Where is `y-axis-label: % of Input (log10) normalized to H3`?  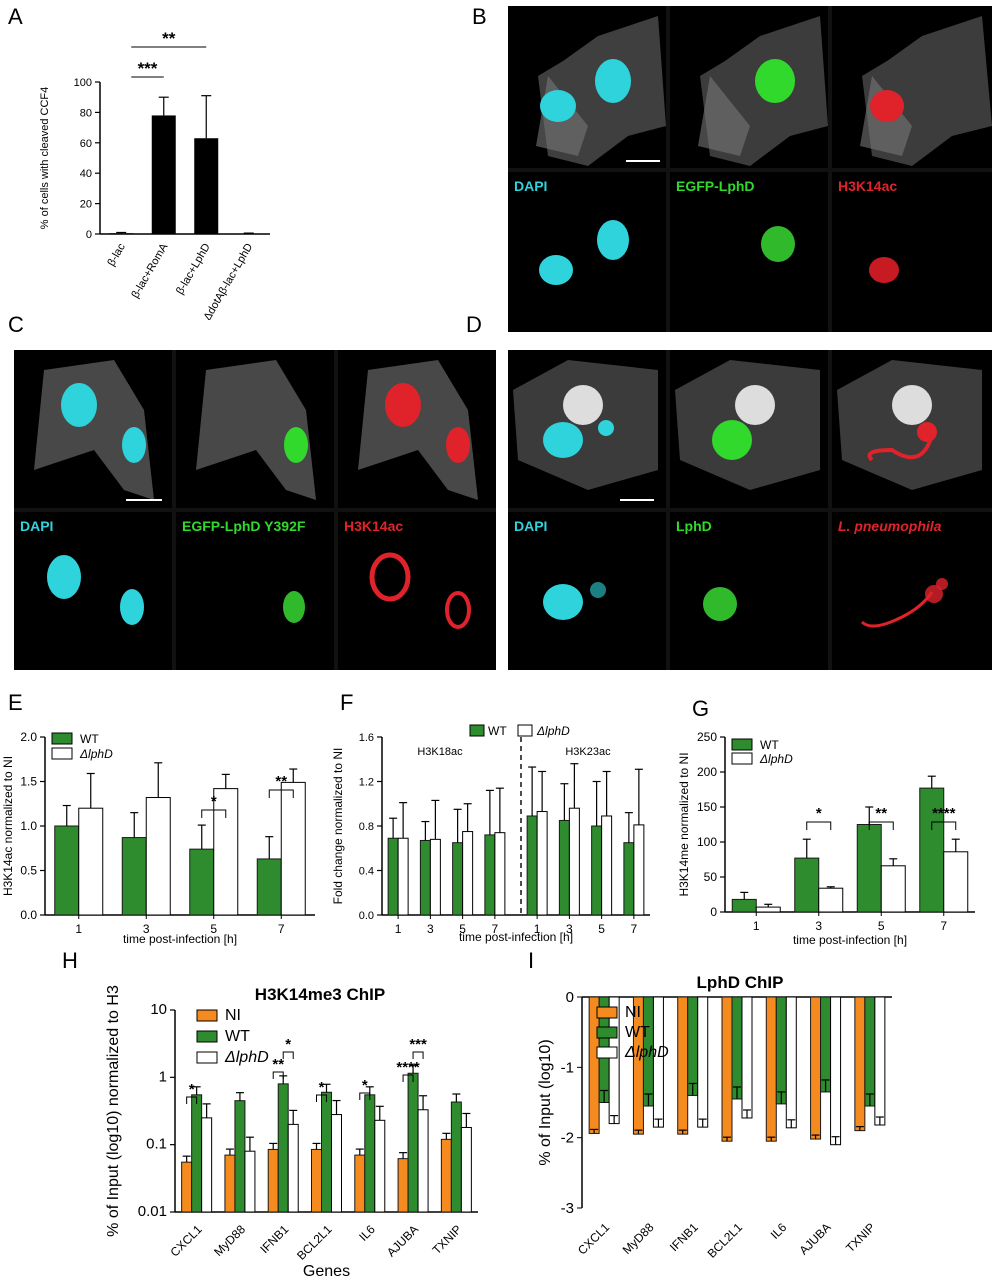 y-axis-label: % of Input (log10) normalized to H3 is located at coordinates (113, 1111).